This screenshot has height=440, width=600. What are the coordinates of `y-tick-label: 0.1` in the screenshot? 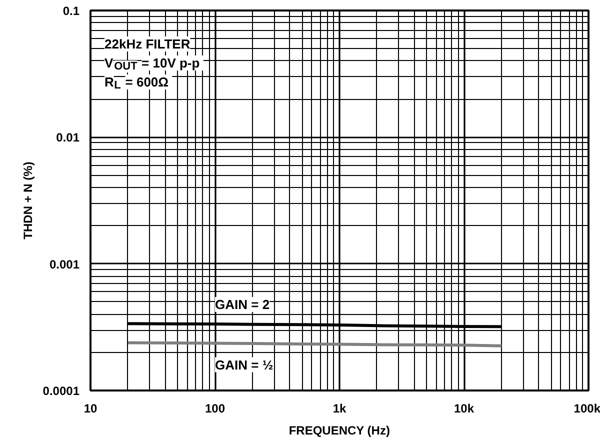 It's located at (71, 11).